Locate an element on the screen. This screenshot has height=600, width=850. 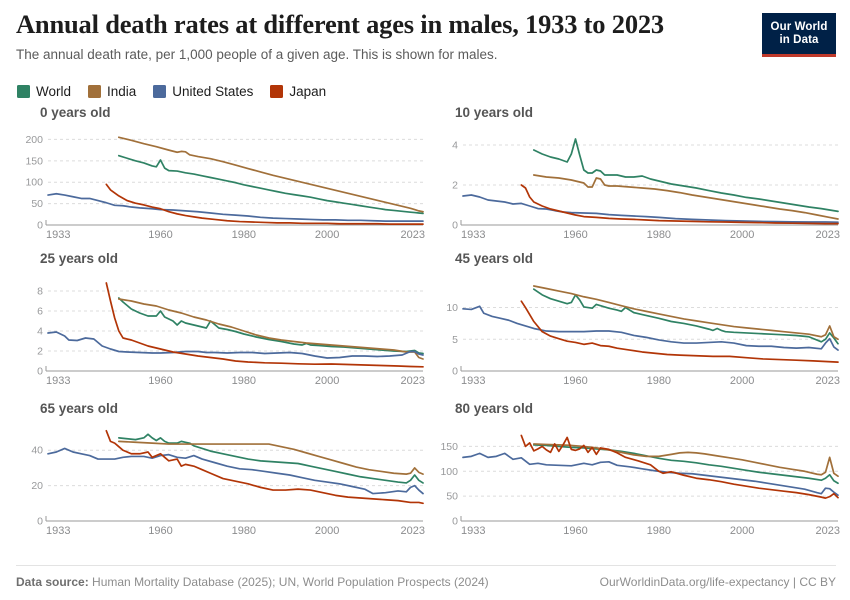
legend-item-united-states: United States is located at coordinates (203, 91).